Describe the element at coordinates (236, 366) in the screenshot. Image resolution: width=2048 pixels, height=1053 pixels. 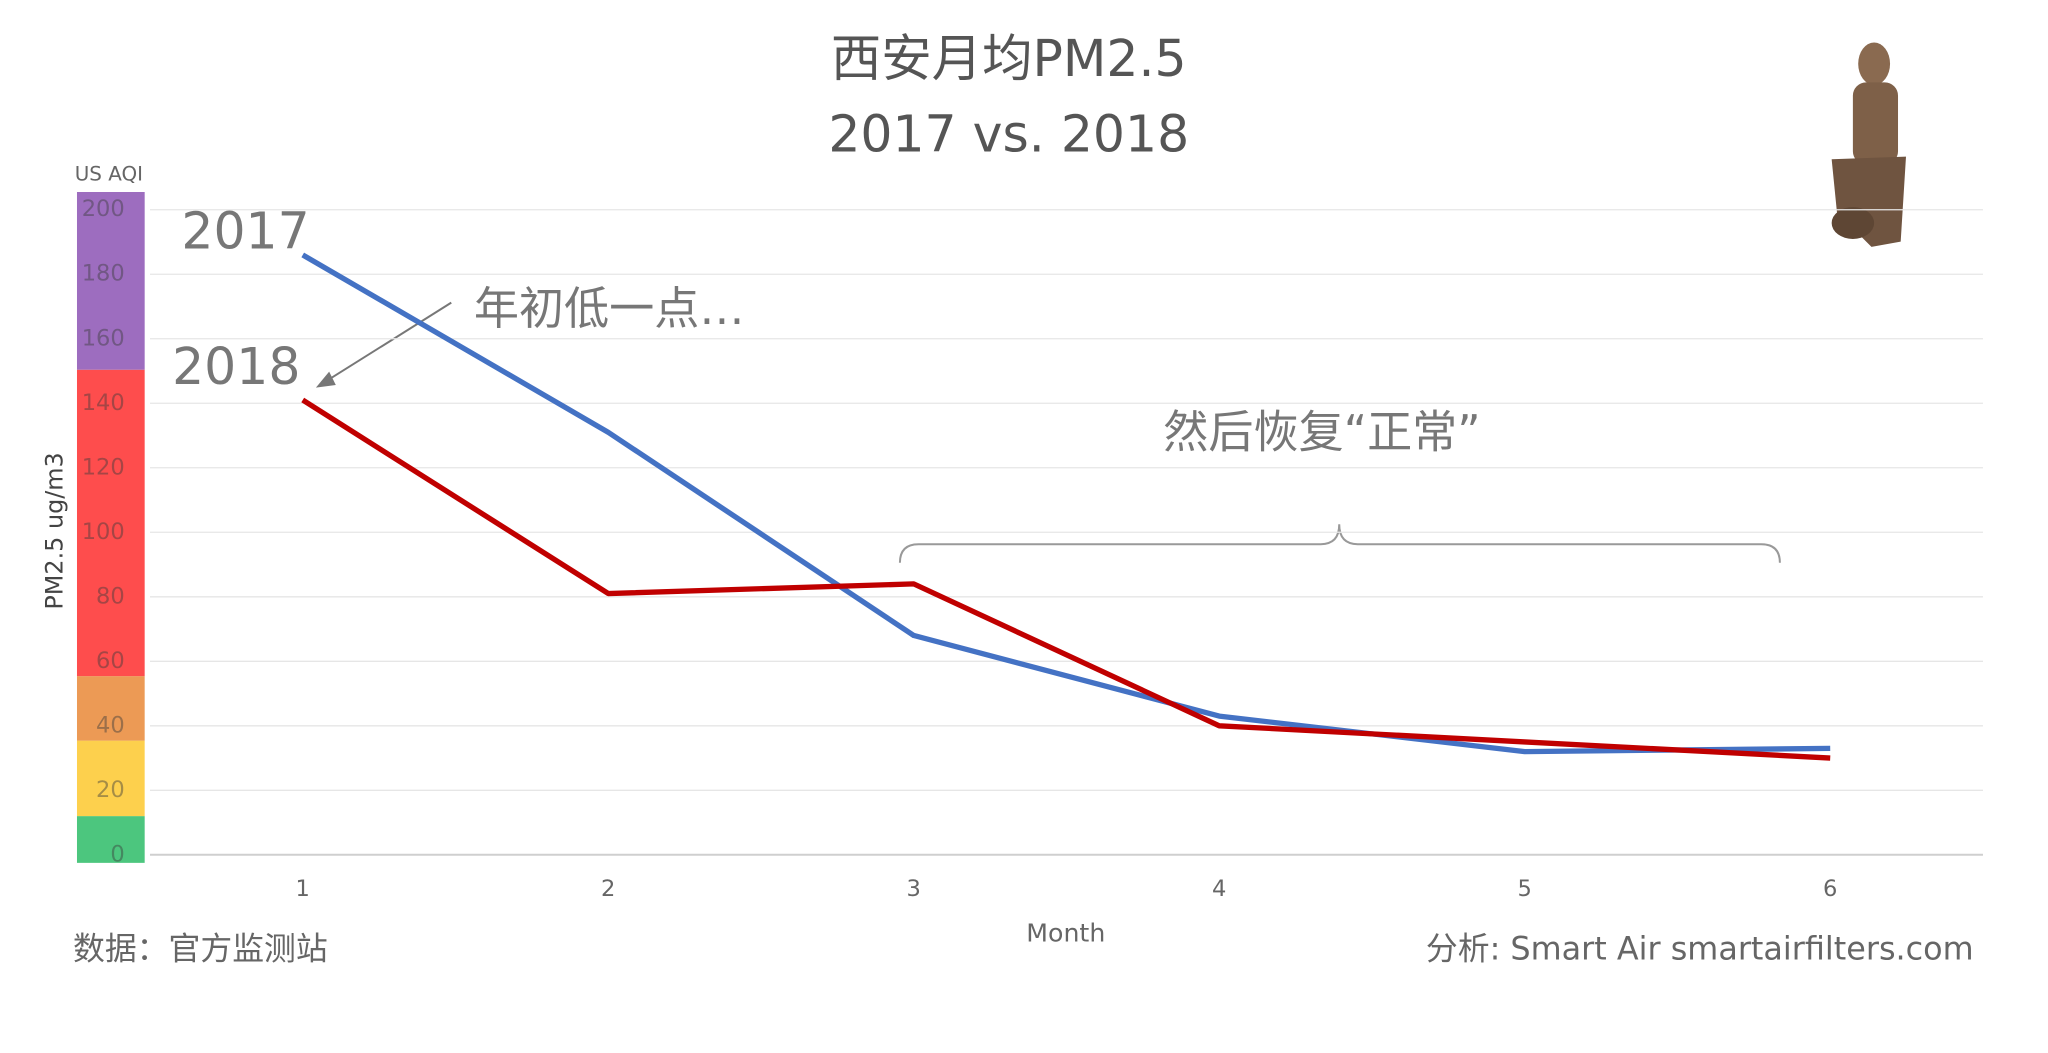
I see `series-label: 2018` at that location.